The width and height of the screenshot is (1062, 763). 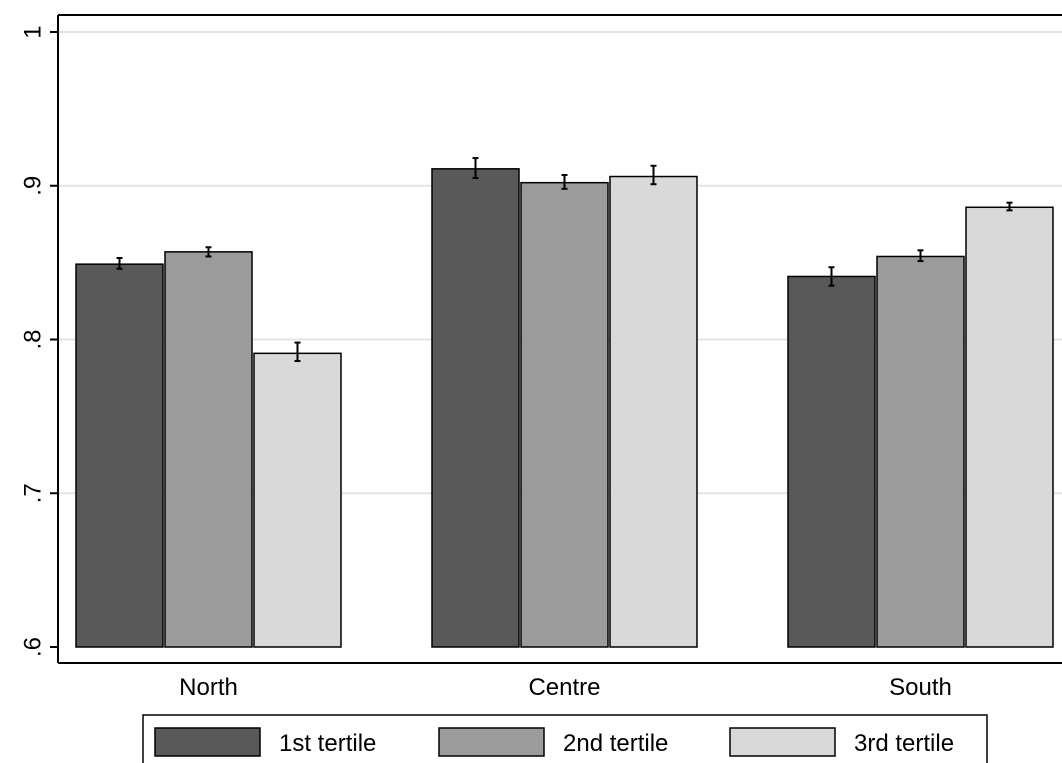 What do you see at coordinates (33, 493) in the screenshot?
I see `y-tick-label: .7` at bounding box center [33, 493].